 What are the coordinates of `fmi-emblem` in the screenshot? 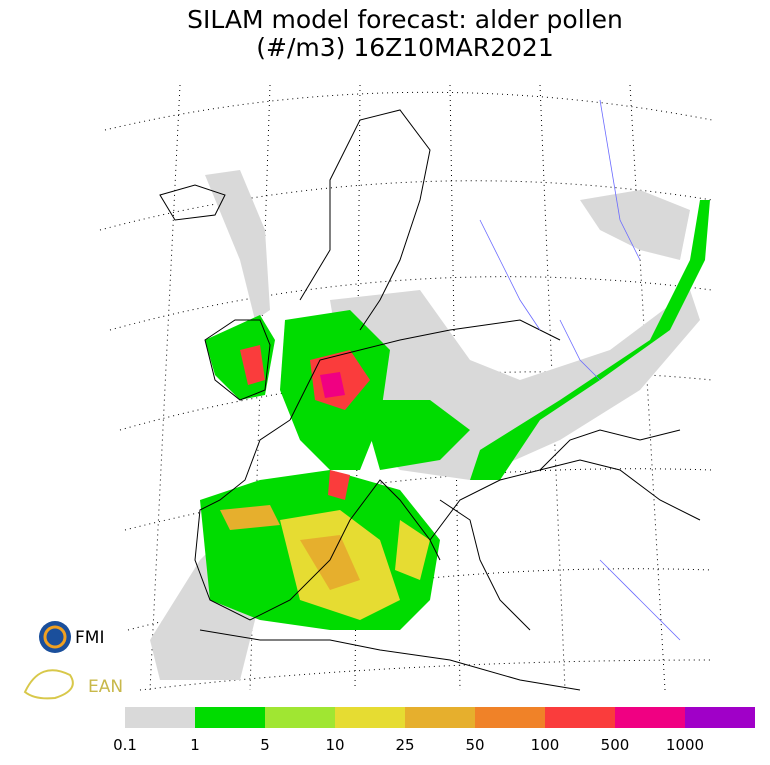 It's located at (55, 637).